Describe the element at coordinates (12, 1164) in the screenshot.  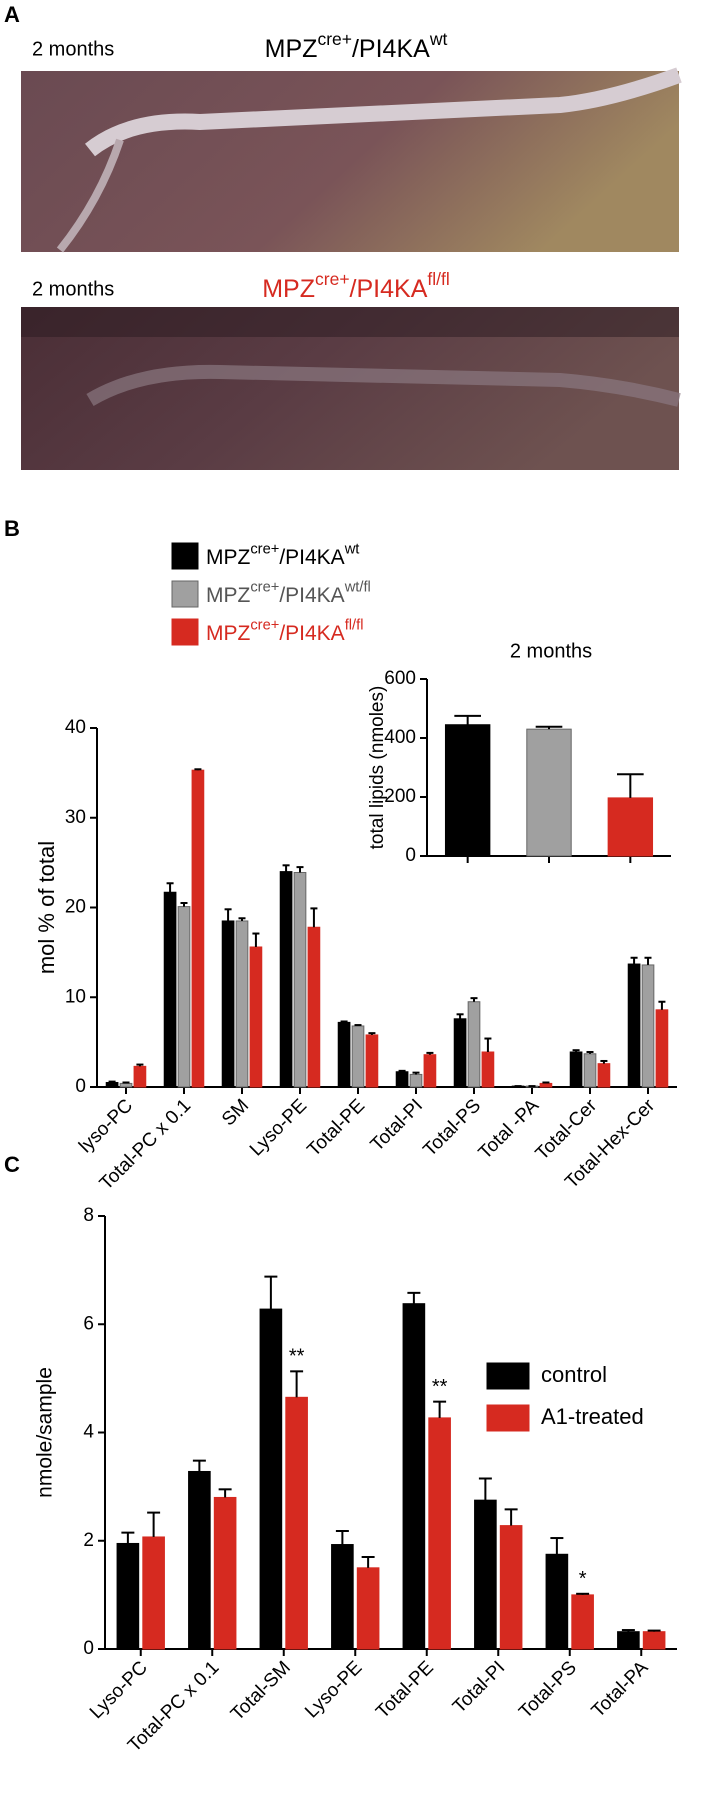
I see `panel-label: C` at that location.